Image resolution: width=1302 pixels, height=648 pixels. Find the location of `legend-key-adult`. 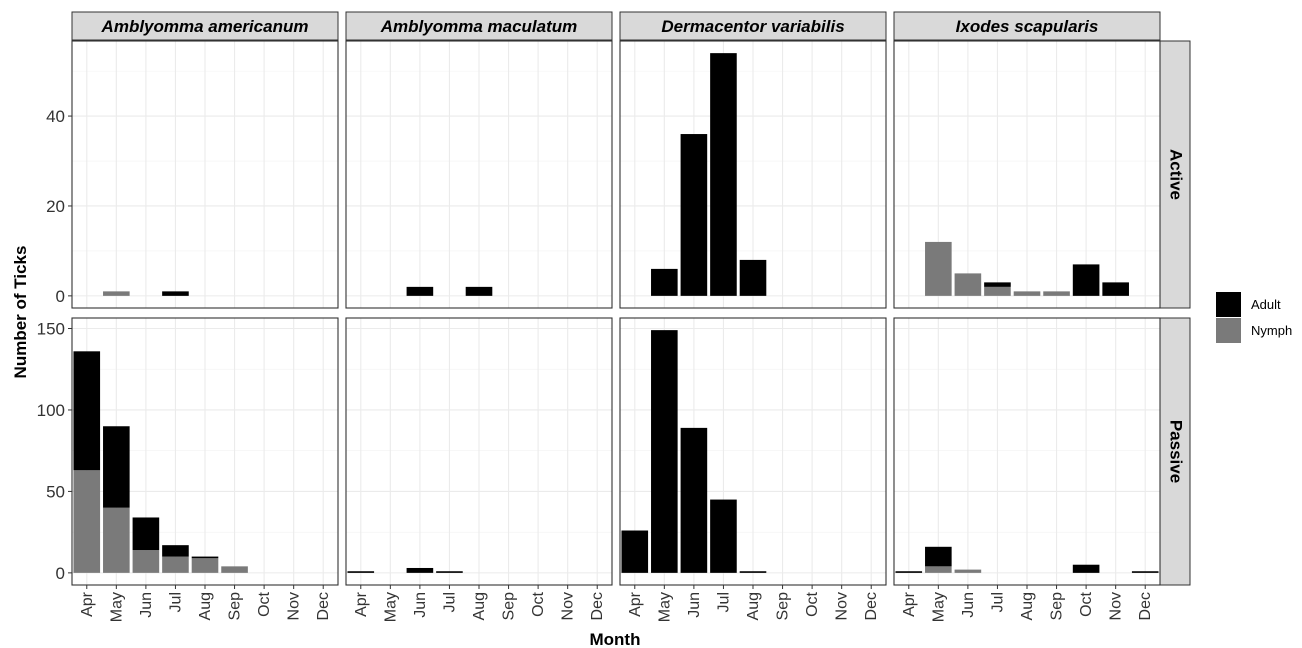

legend-key-adult is located at coordinates (1228, 304).